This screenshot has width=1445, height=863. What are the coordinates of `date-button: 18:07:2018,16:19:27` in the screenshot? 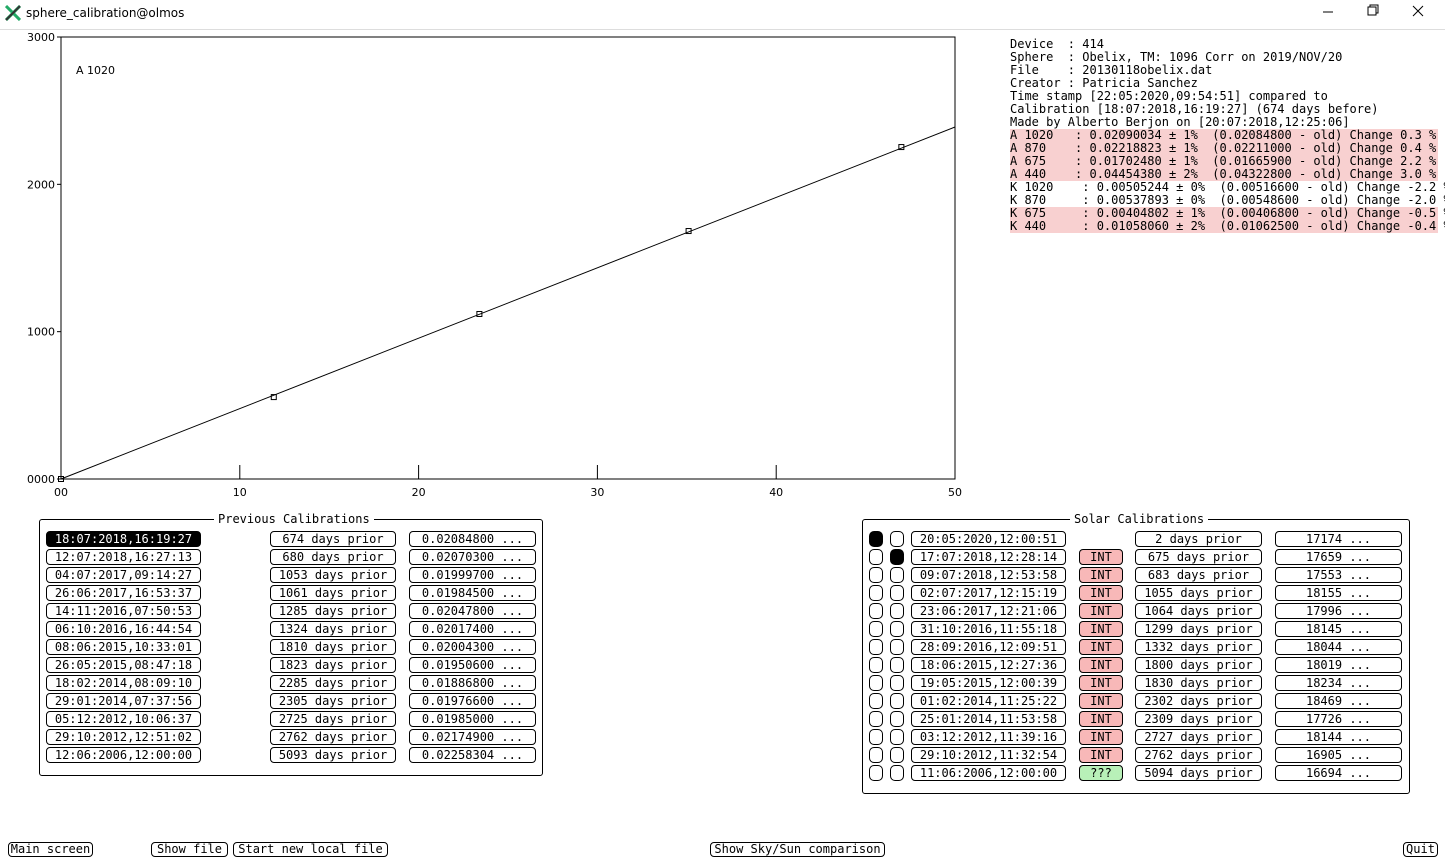 It's located at (123, 539).